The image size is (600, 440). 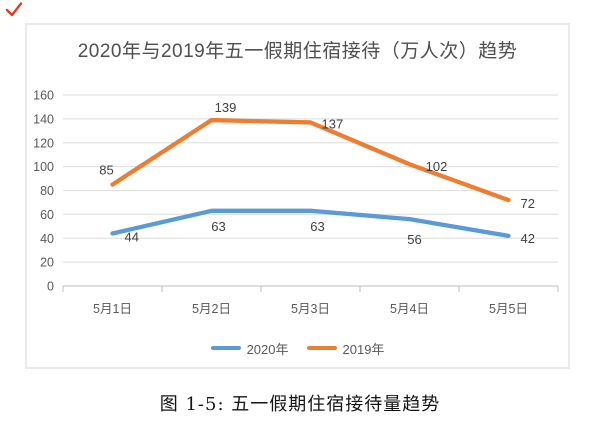 I want to click on chart-title: 2020年与2019年五一假期住宿接待（万人次）趋势, so click(x=297, y=51).